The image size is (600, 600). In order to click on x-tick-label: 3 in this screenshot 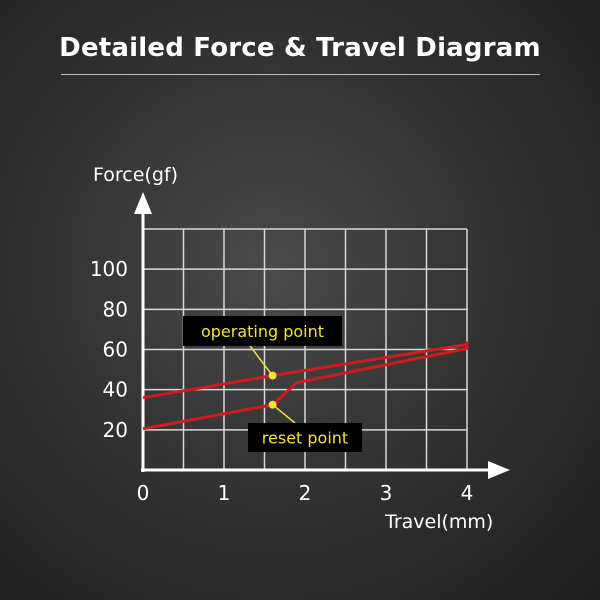, I will do `click(386, 493)`.